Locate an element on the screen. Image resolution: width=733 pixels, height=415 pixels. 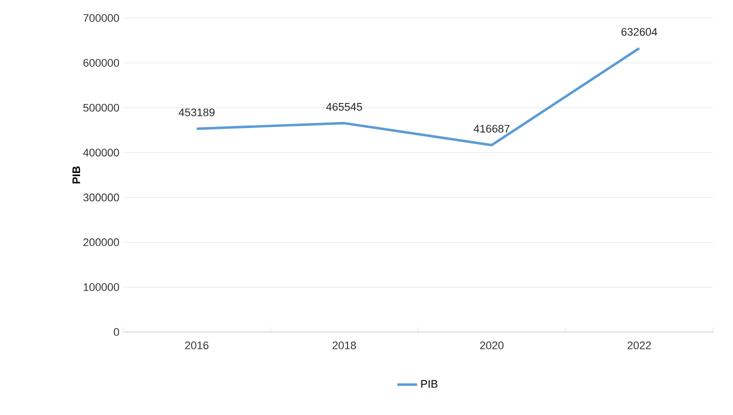
y-axis-title: PIB is located at coordinates (76, 175).